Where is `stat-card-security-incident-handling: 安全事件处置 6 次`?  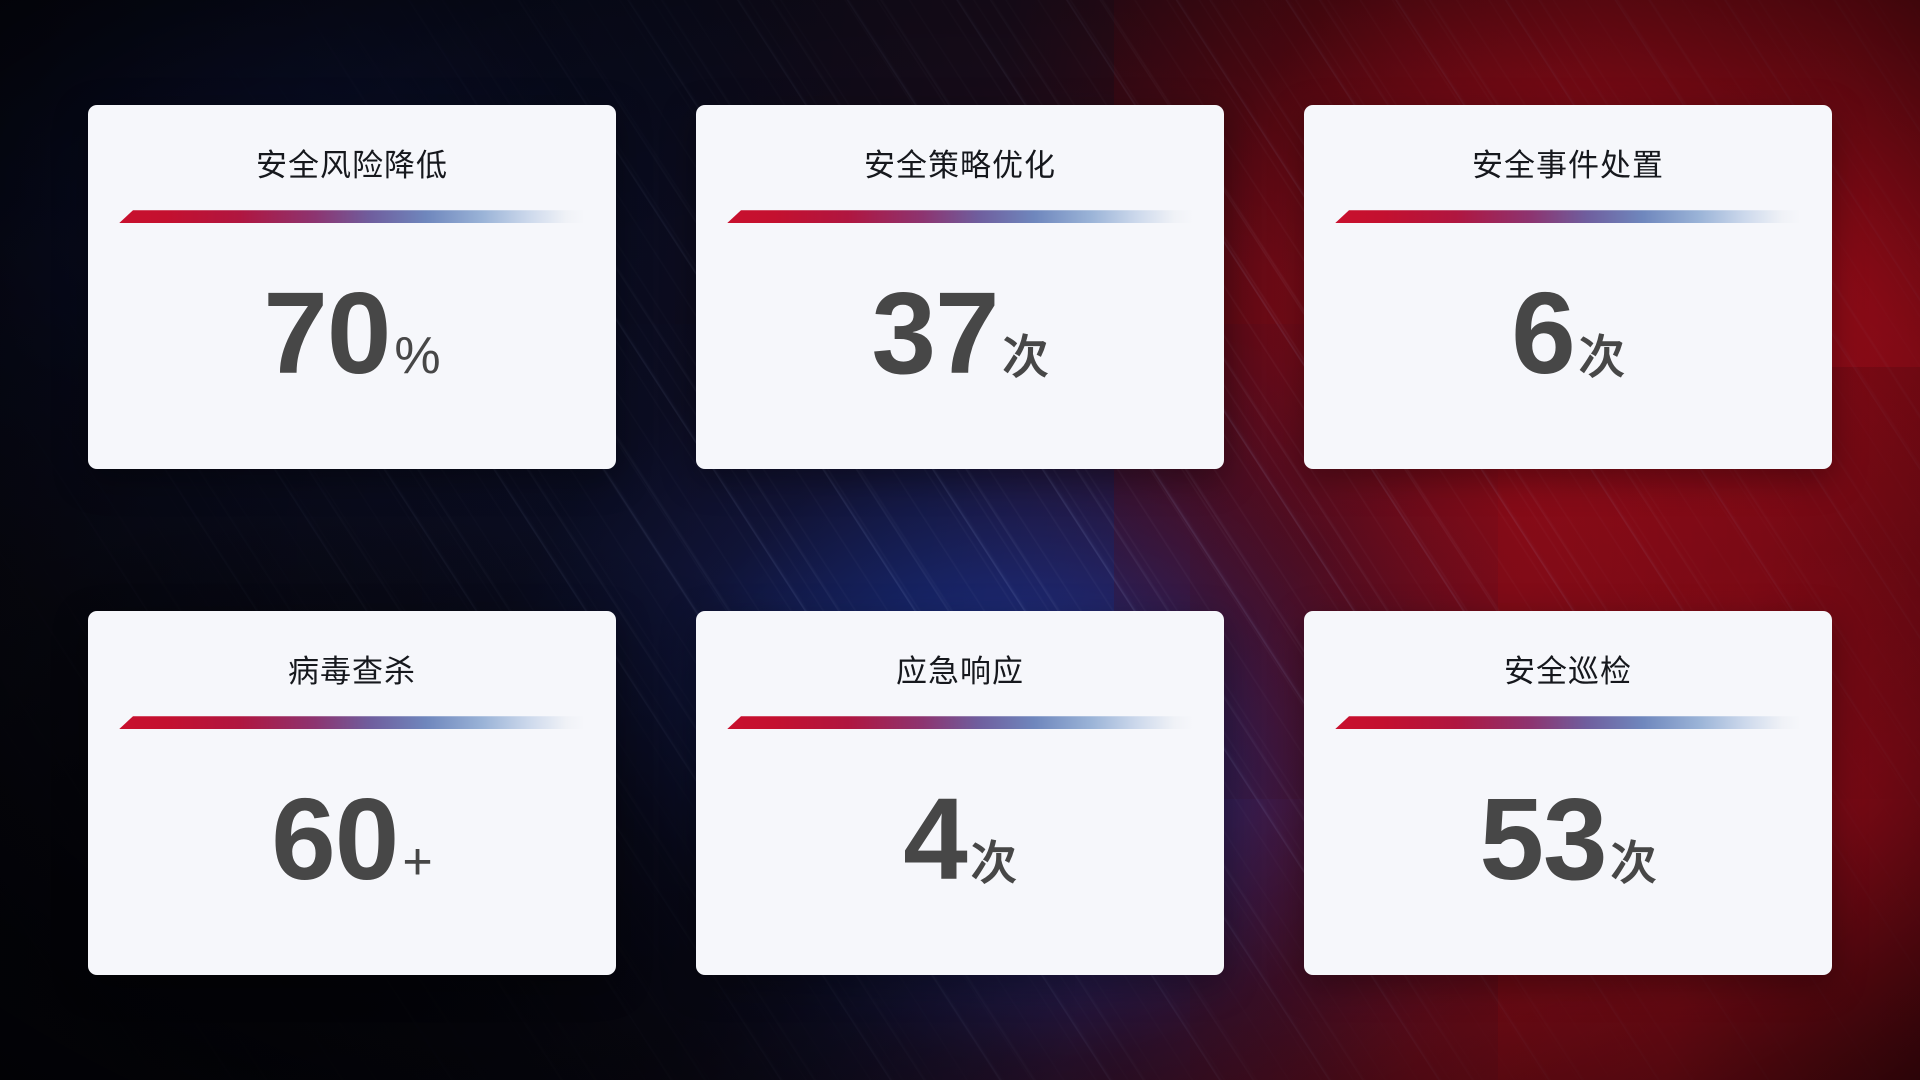 stat-card-security-incident-handling: 安全事件处置 6 次 is located at coordinates (1568, 287).